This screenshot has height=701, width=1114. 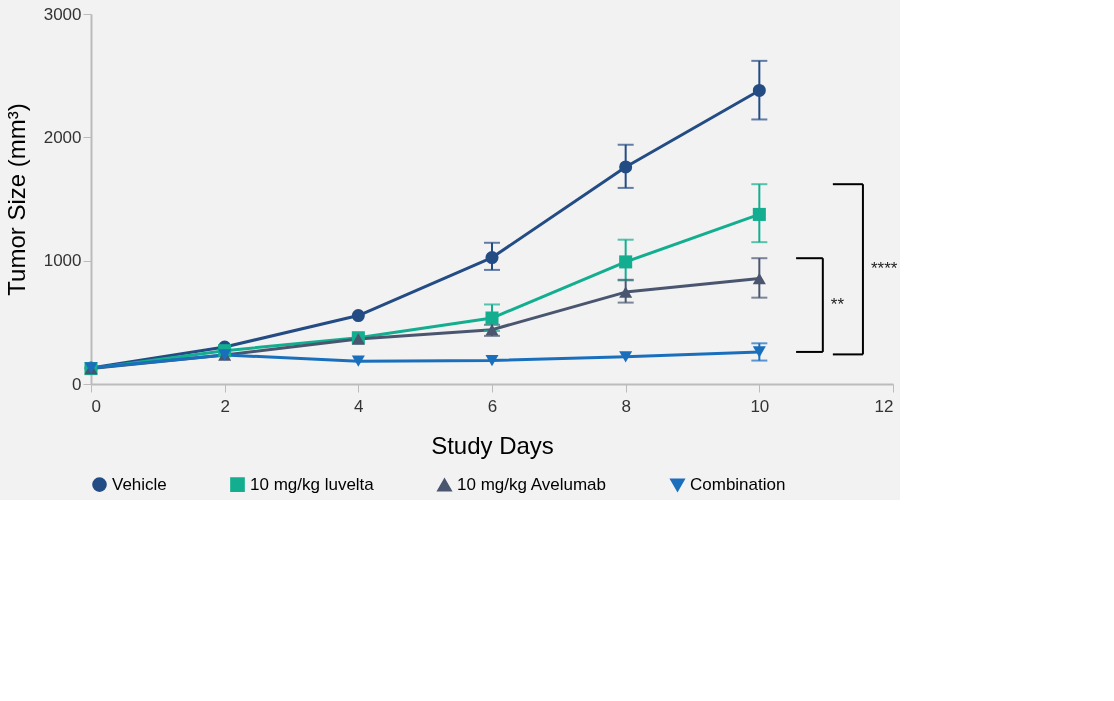 What do you see at coordinates (884, 269) in the screenshot?
I see `annotation: ****` at bounding box center [884, 269].